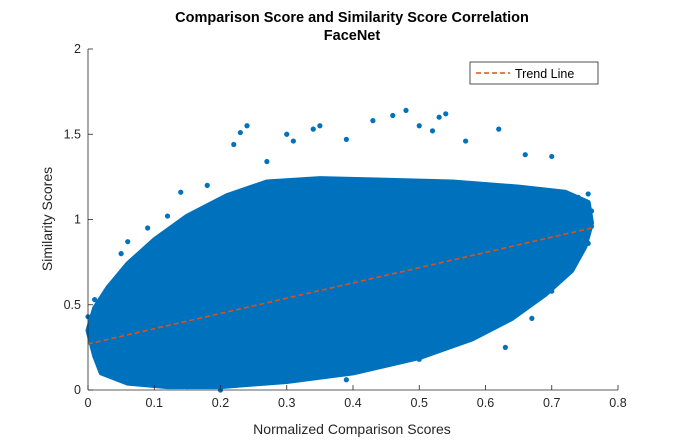 Image resolution: width=677 pixels, height=444 pixels. What do you see at coordinates (485, 403) in the screenshot?
I see `x-tick-label: 0.6` at bounding box center [485, 403].